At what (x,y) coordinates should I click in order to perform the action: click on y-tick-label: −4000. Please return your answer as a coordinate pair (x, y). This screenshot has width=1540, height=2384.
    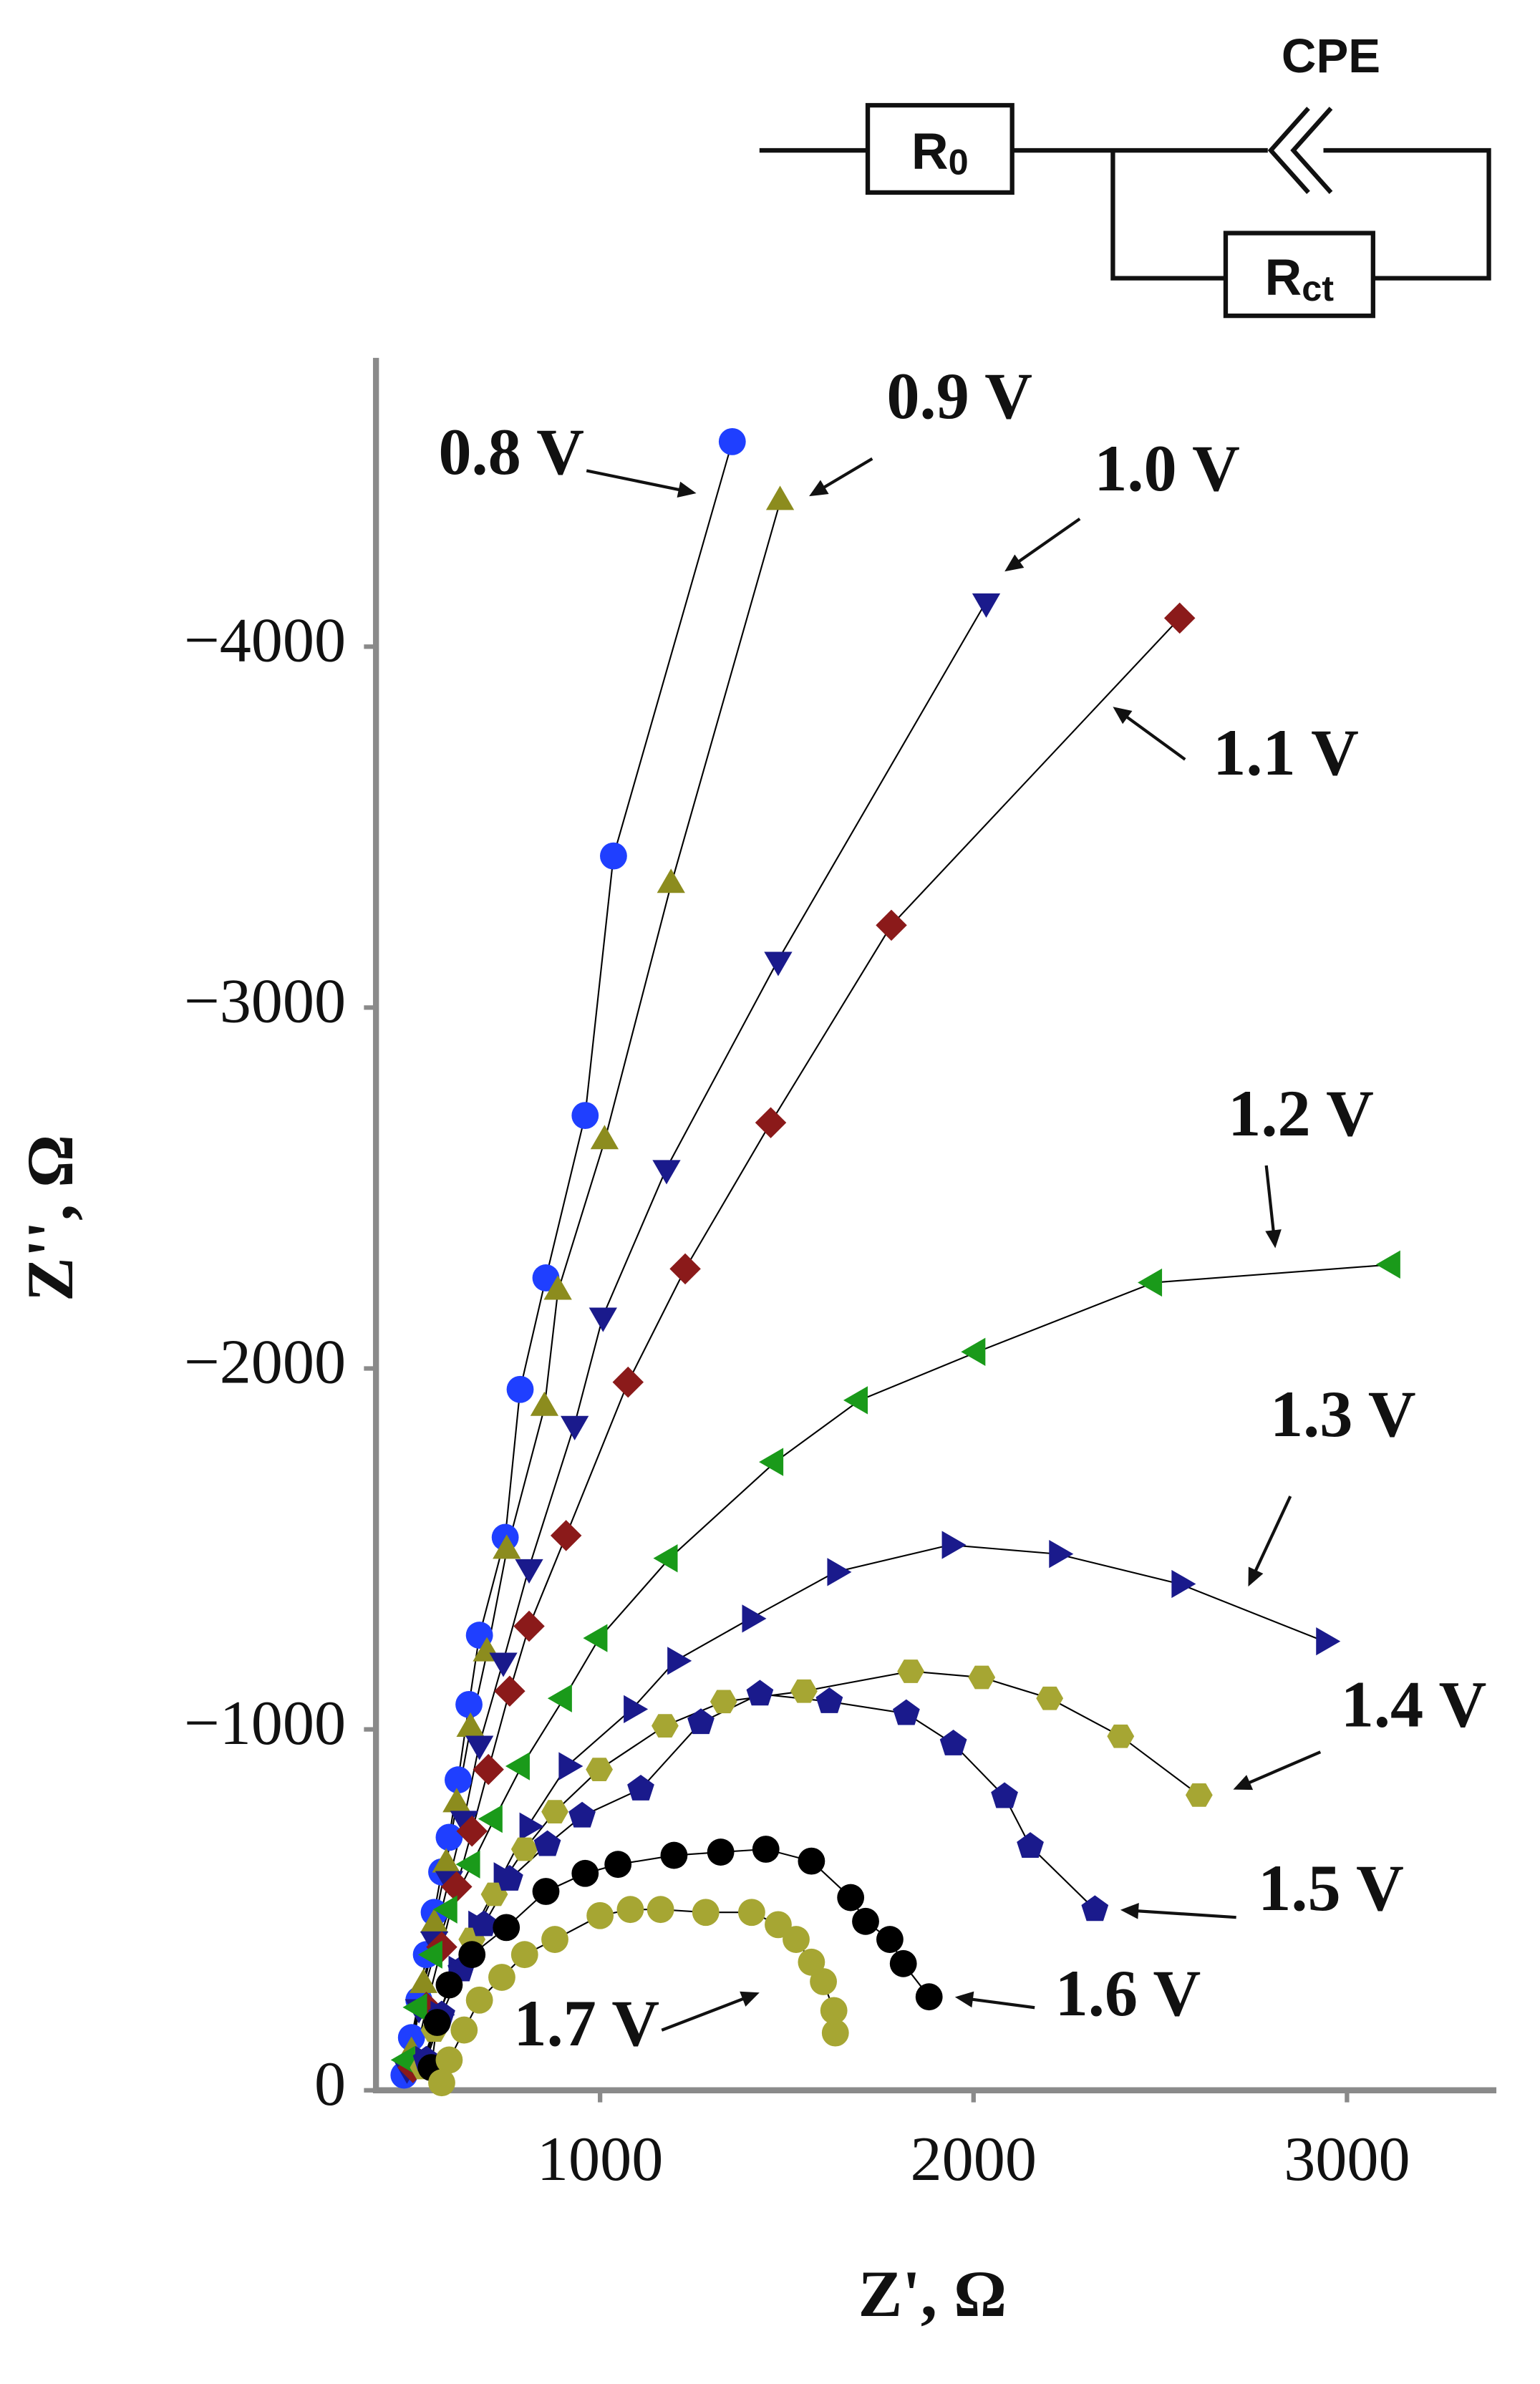
    Looking at the image, I should click on (265, 640).